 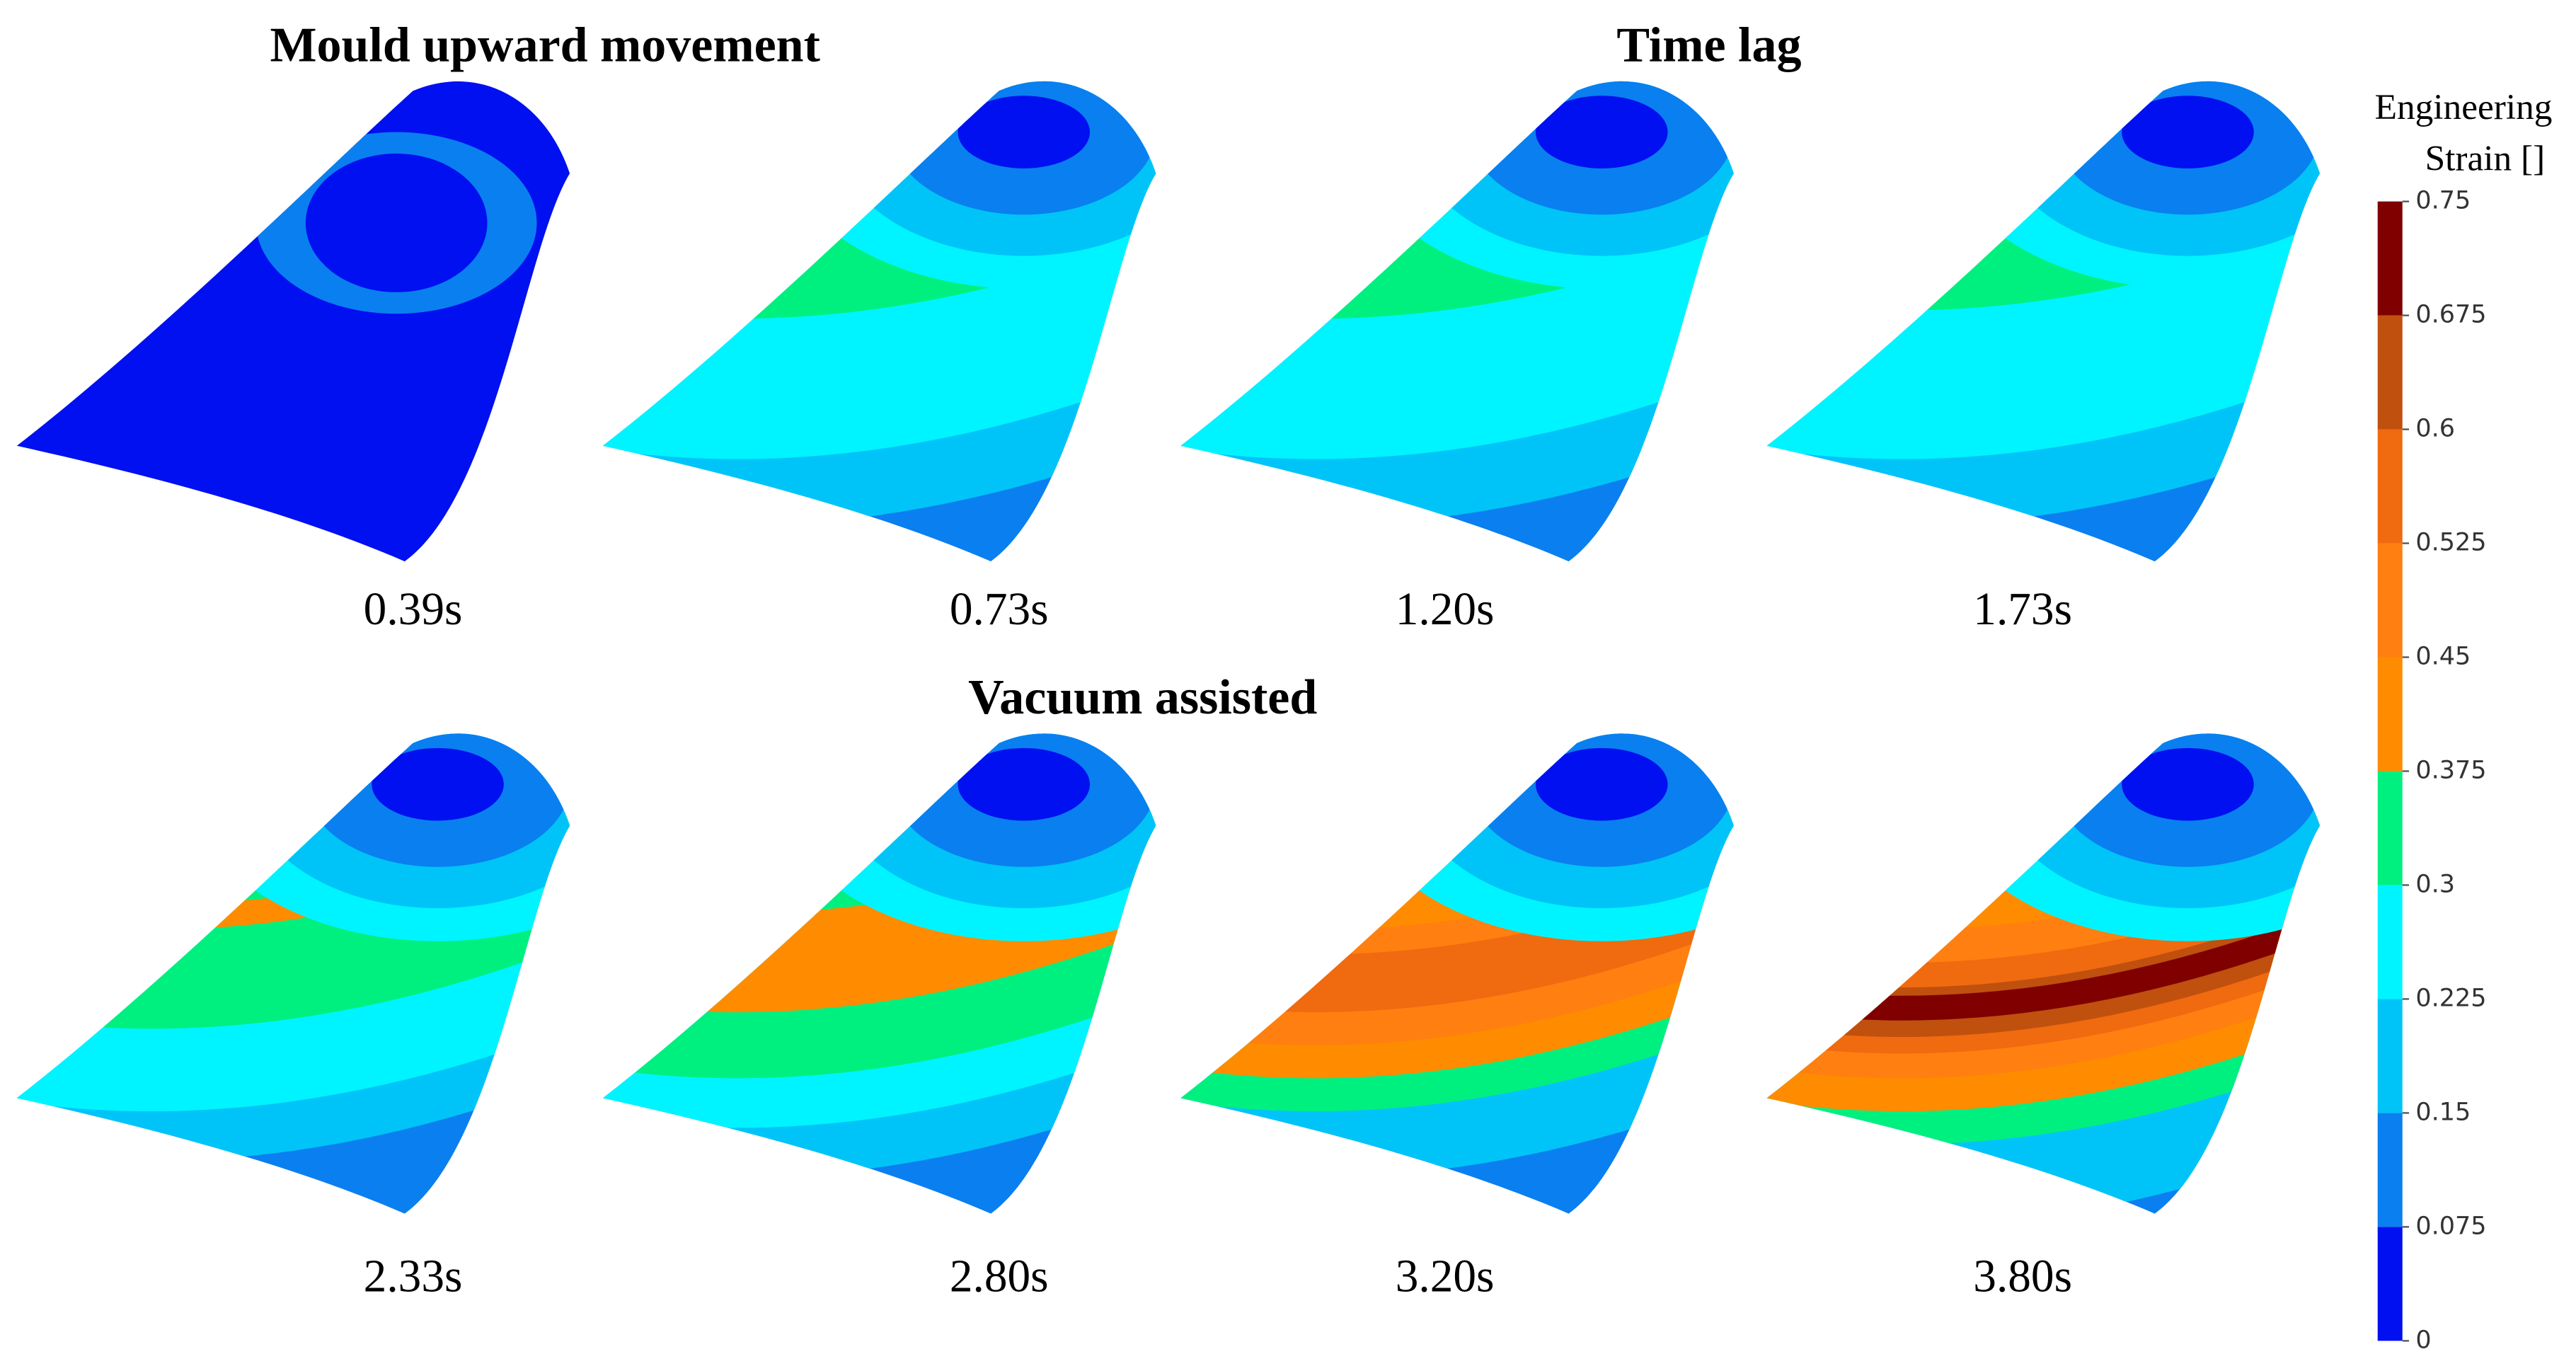 I want to click on time-label: 2.33s, so click(x=414, y=1276).